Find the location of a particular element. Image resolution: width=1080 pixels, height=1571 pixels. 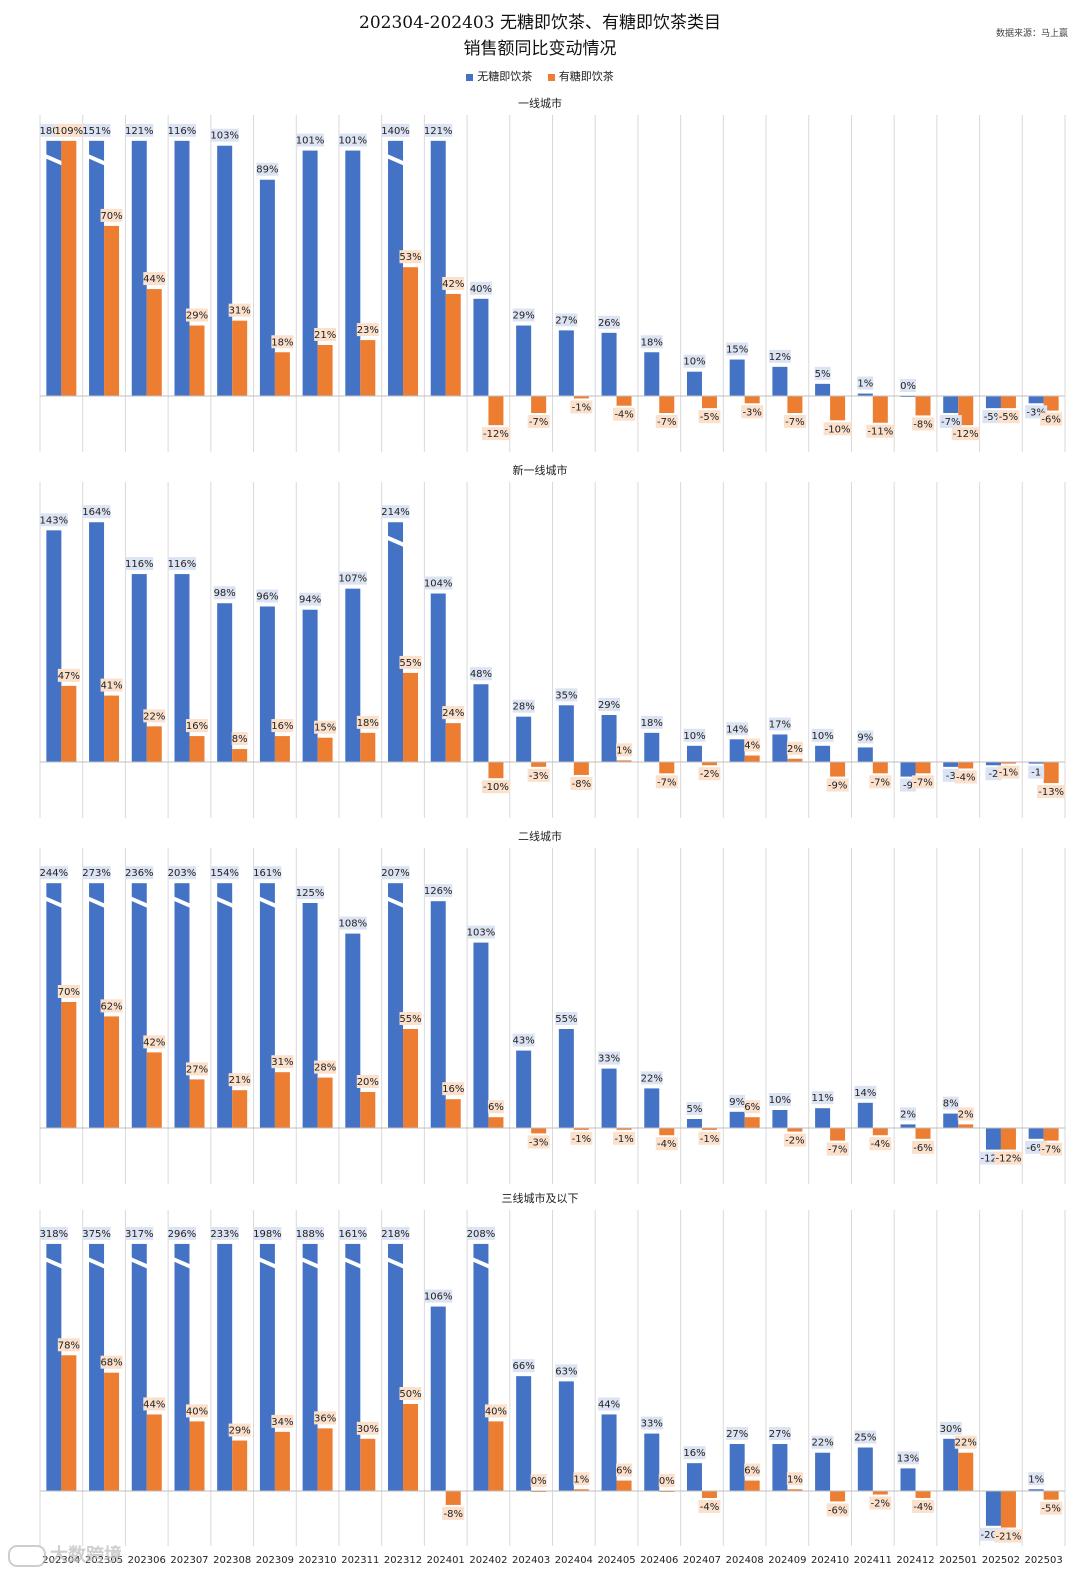

data-label-sugared: 109% is located at coordinates (69, 131).